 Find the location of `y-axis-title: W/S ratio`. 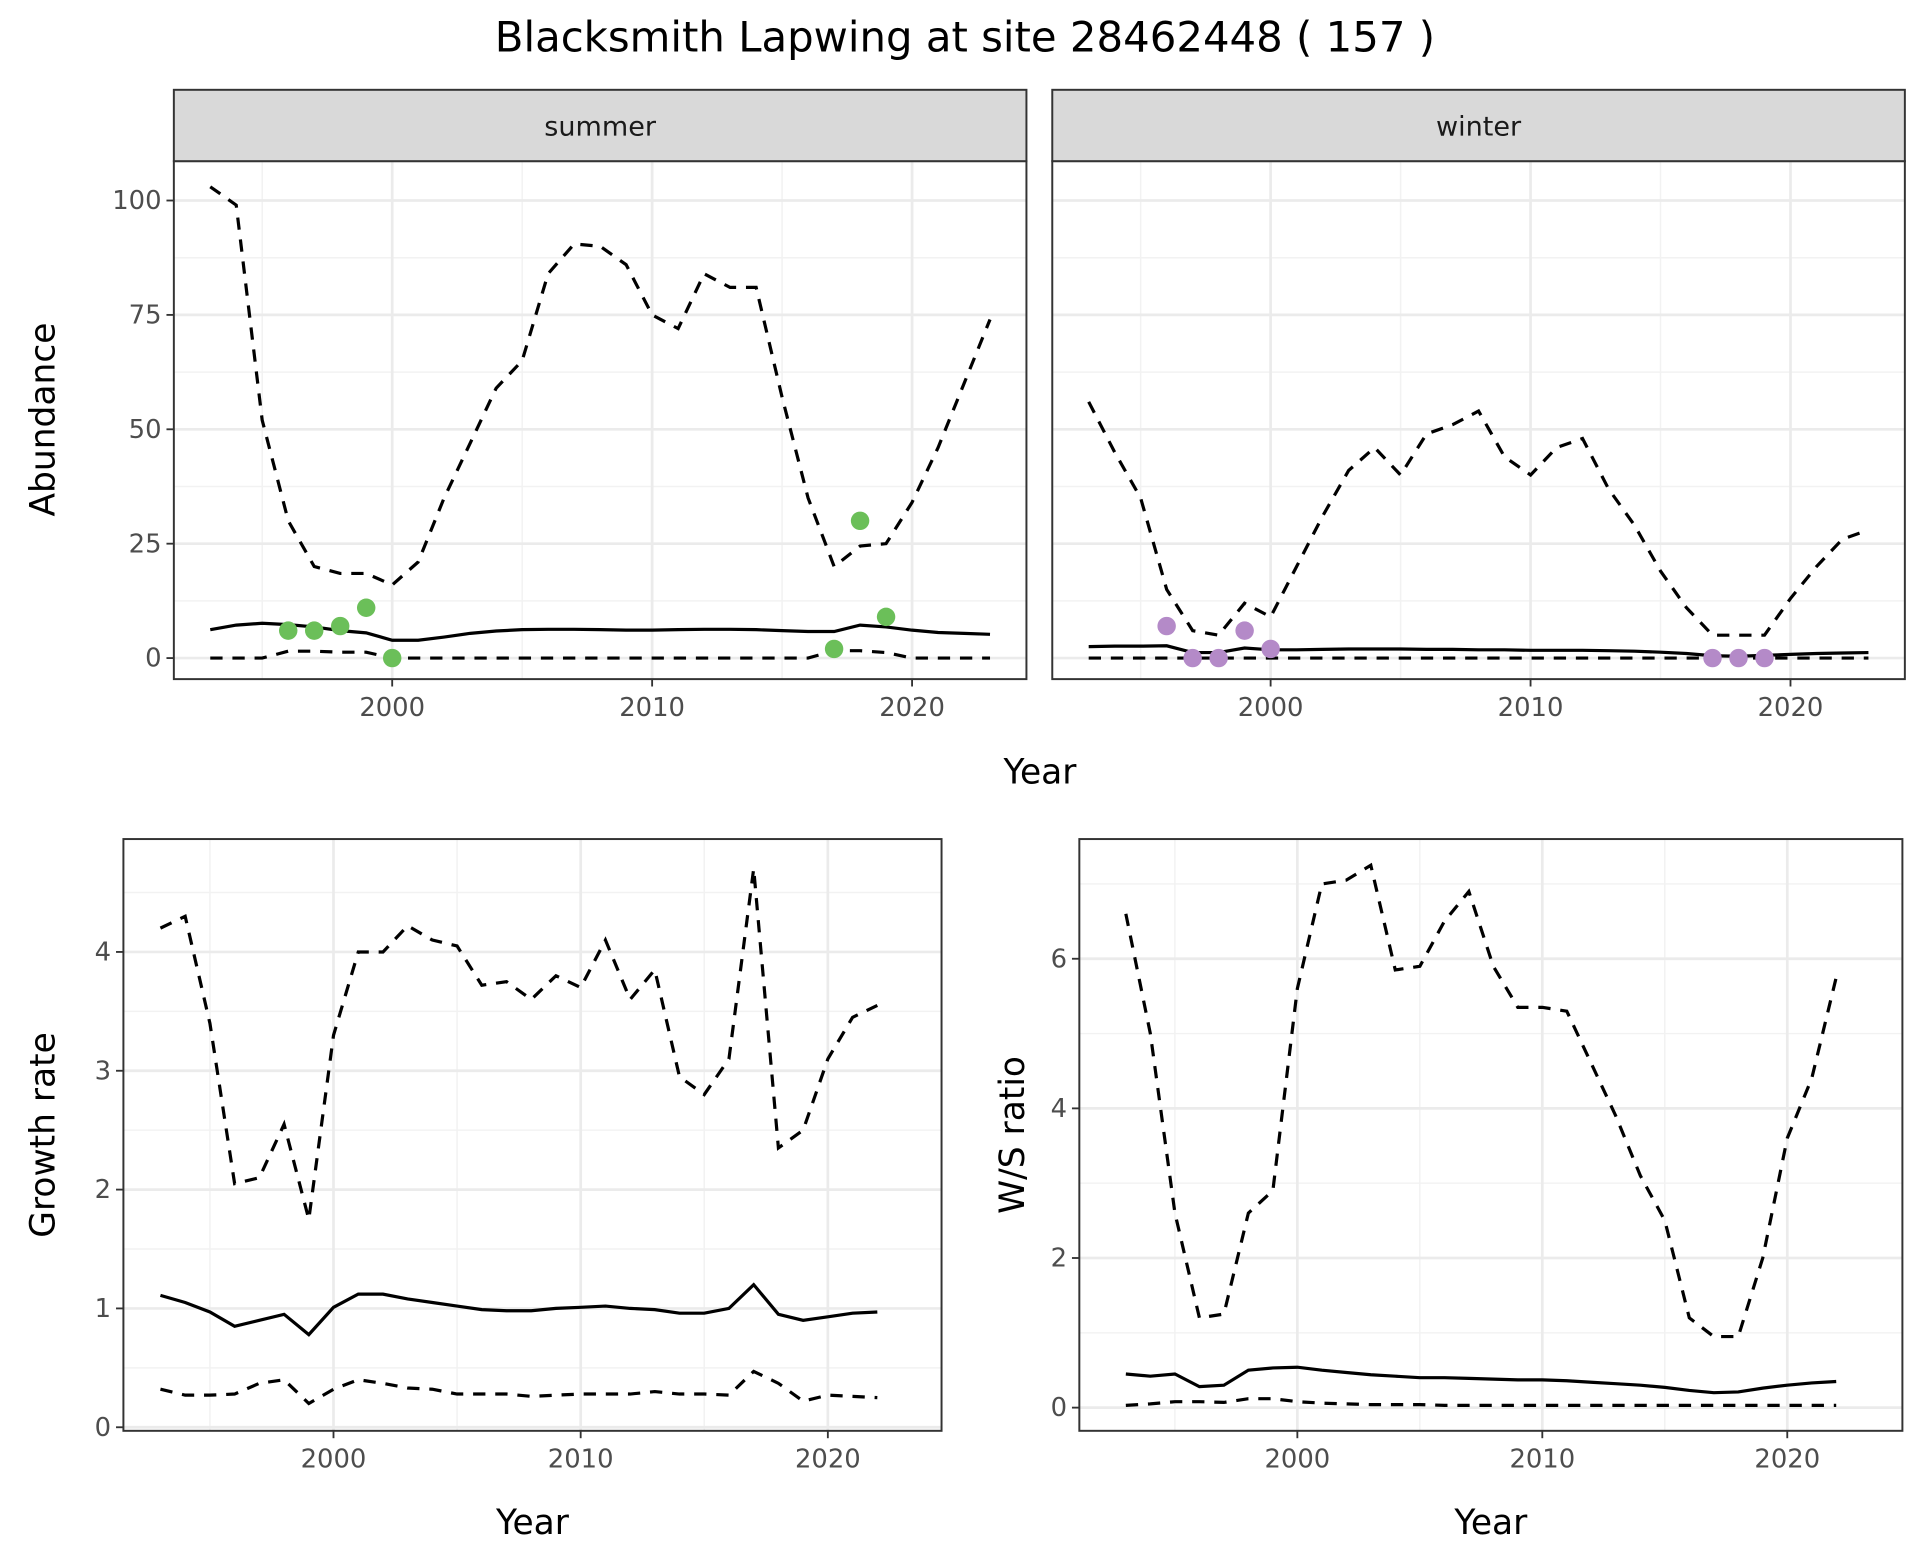

y-axis-title: W/S ratio is located at coordinates (1013, 1135).